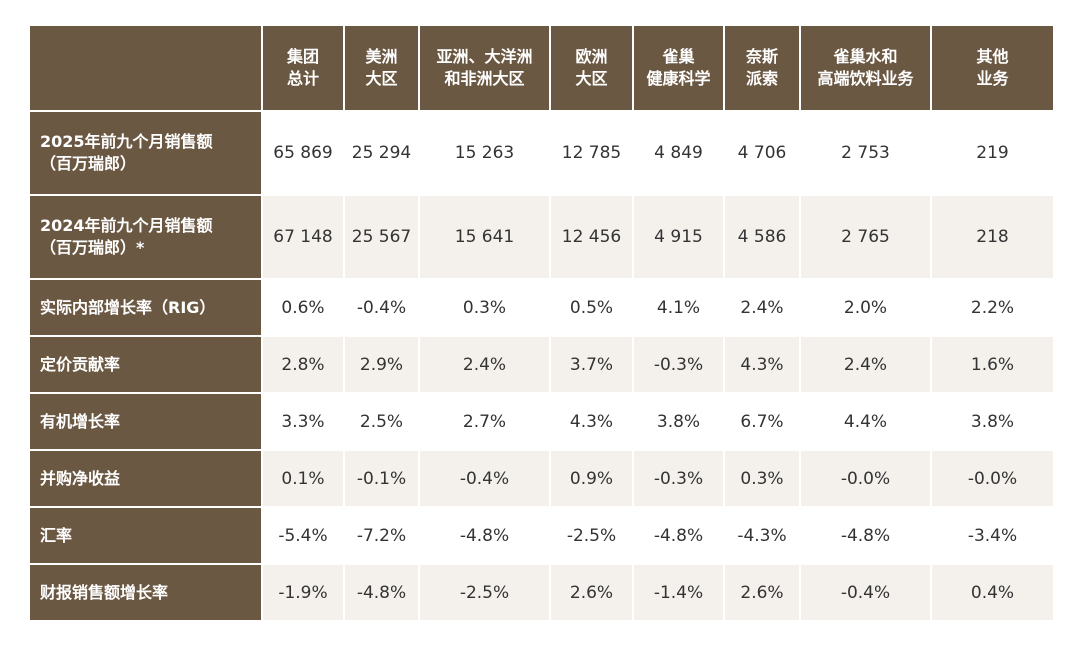  What do you see at coordinates (146, 68) in the screenshot?
I see `header-corner-cell` at bounding box center [146, 68].